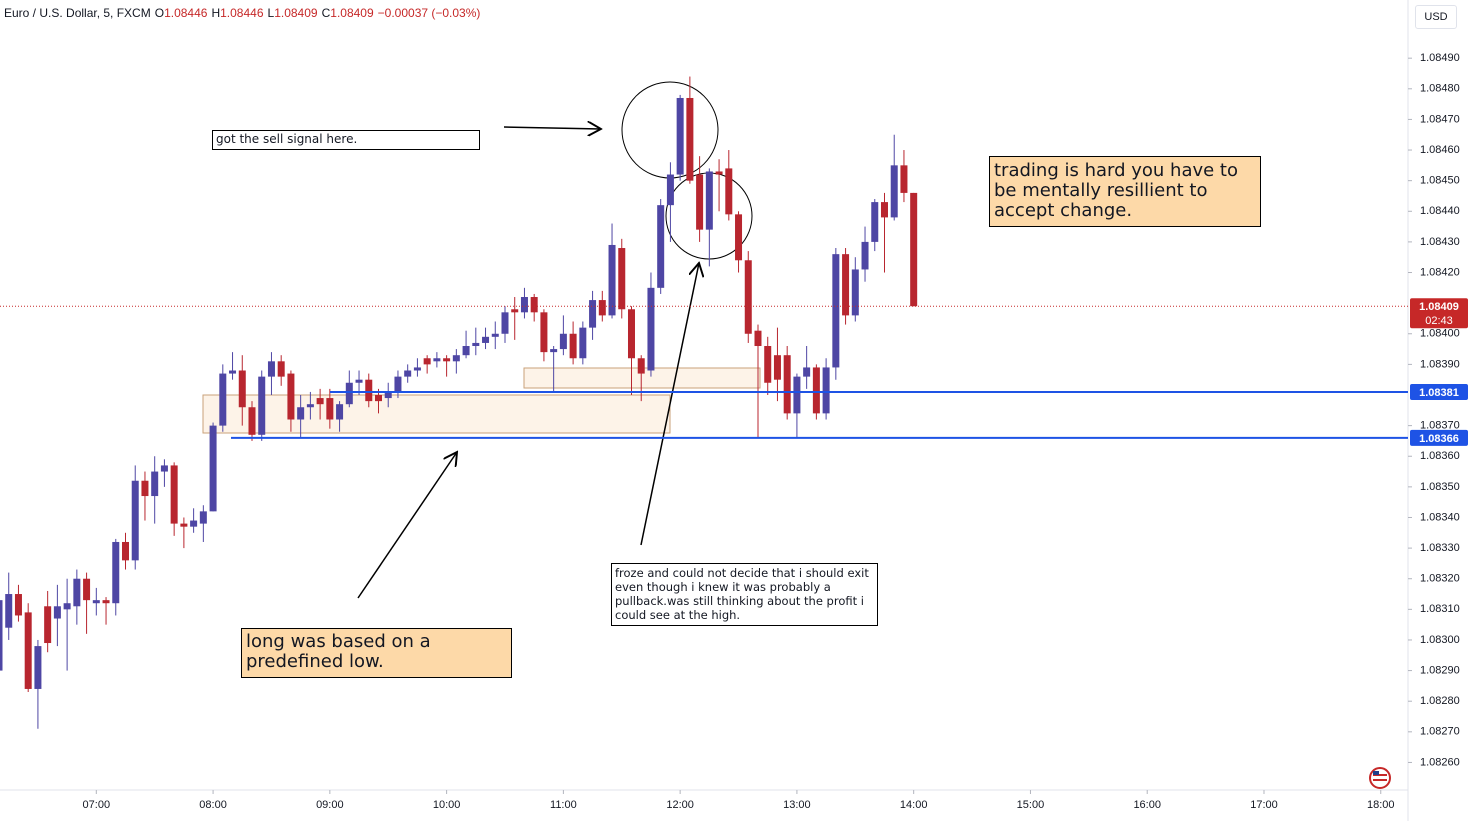 This screenshot has width=1472, height=821. Describe the element at coordinates (346, 140) in the screenshot. I see `annotation: got the sell signal here.` at that location.